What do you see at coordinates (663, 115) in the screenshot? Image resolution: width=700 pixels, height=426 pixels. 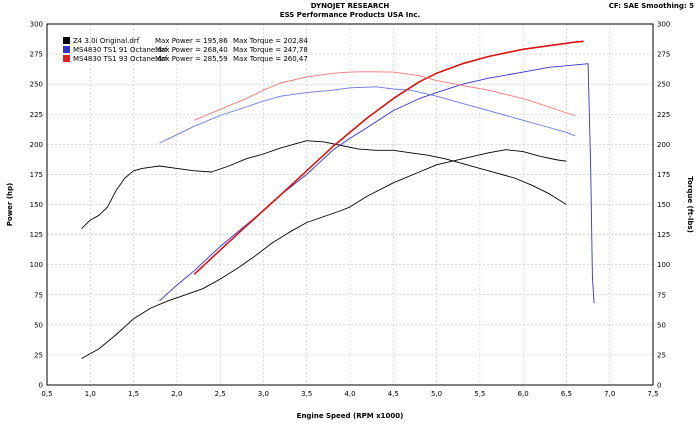 I see `y-tick-label-right: 225` at bounding box center [663, 115].